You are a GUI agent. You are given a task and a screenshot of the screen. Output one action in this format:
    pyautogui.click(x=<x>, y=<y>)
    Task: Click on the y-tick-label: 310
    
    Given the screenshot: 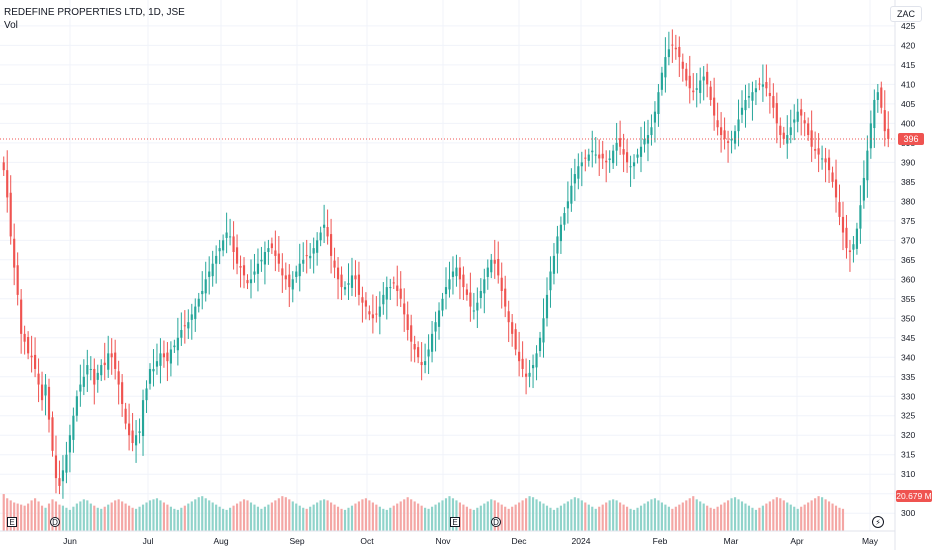 What is the action you would take?
    pyautogui.click(x=908, y=474)
    